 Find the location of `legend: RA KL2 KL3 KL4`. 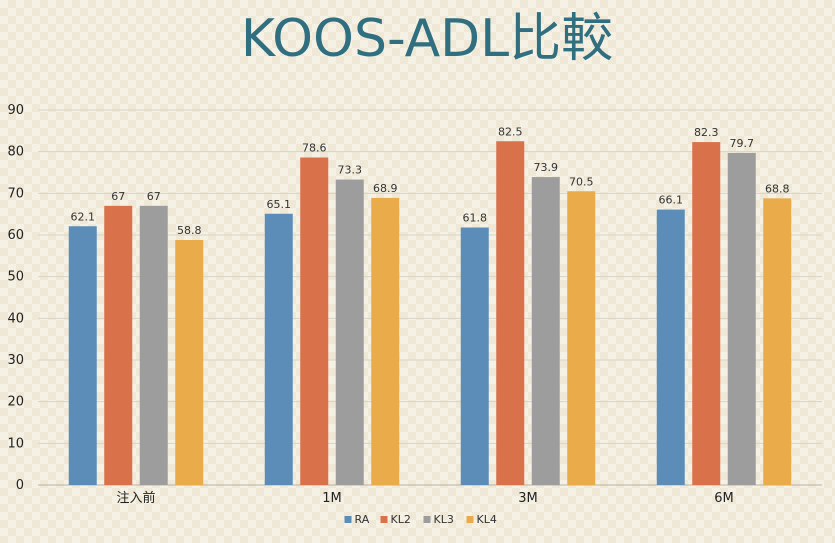

legend: RA KL2 KL3 KL4 is located at coordinates (420, 519).